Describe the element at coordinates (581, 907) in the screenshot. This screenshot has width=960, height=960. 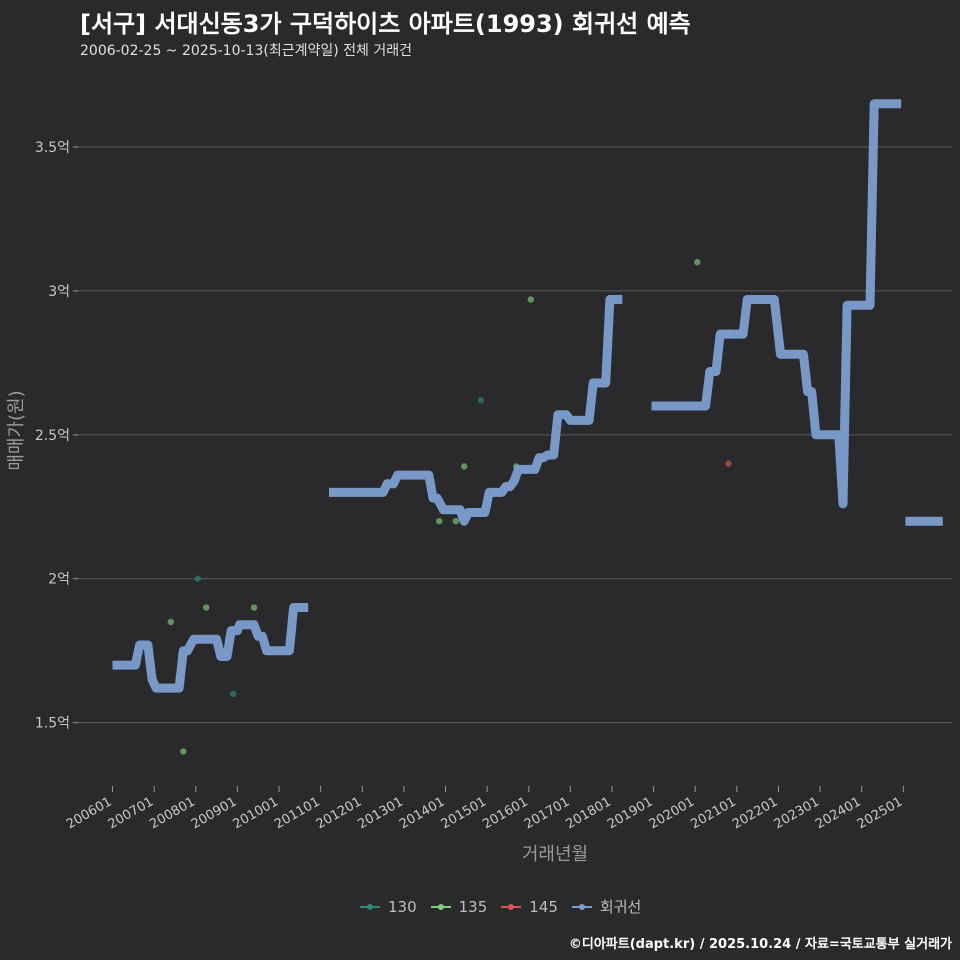
I see `legend-key-regression` at that location.